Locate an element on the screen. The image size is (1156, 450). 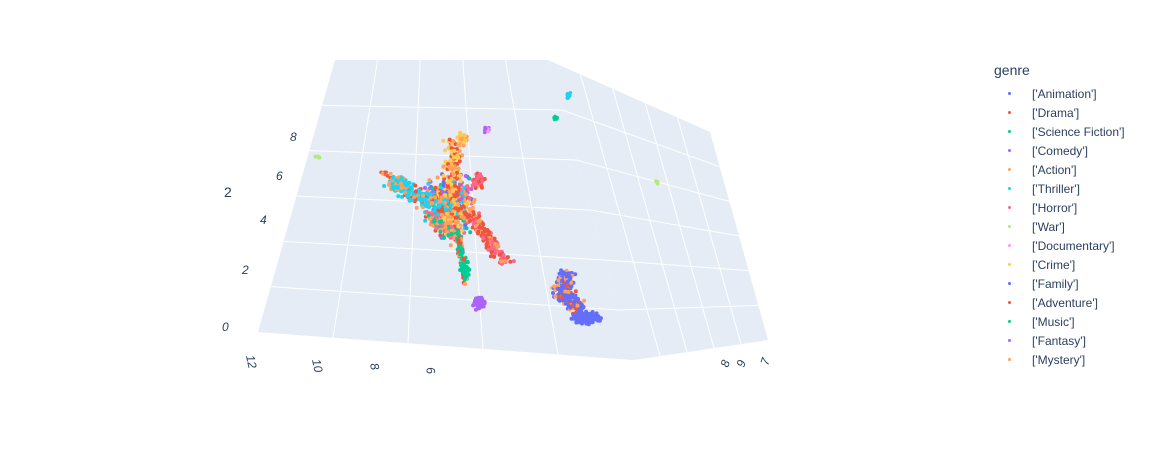
legend-item: ['Adventure'] is located at coordinates (1070, 302).